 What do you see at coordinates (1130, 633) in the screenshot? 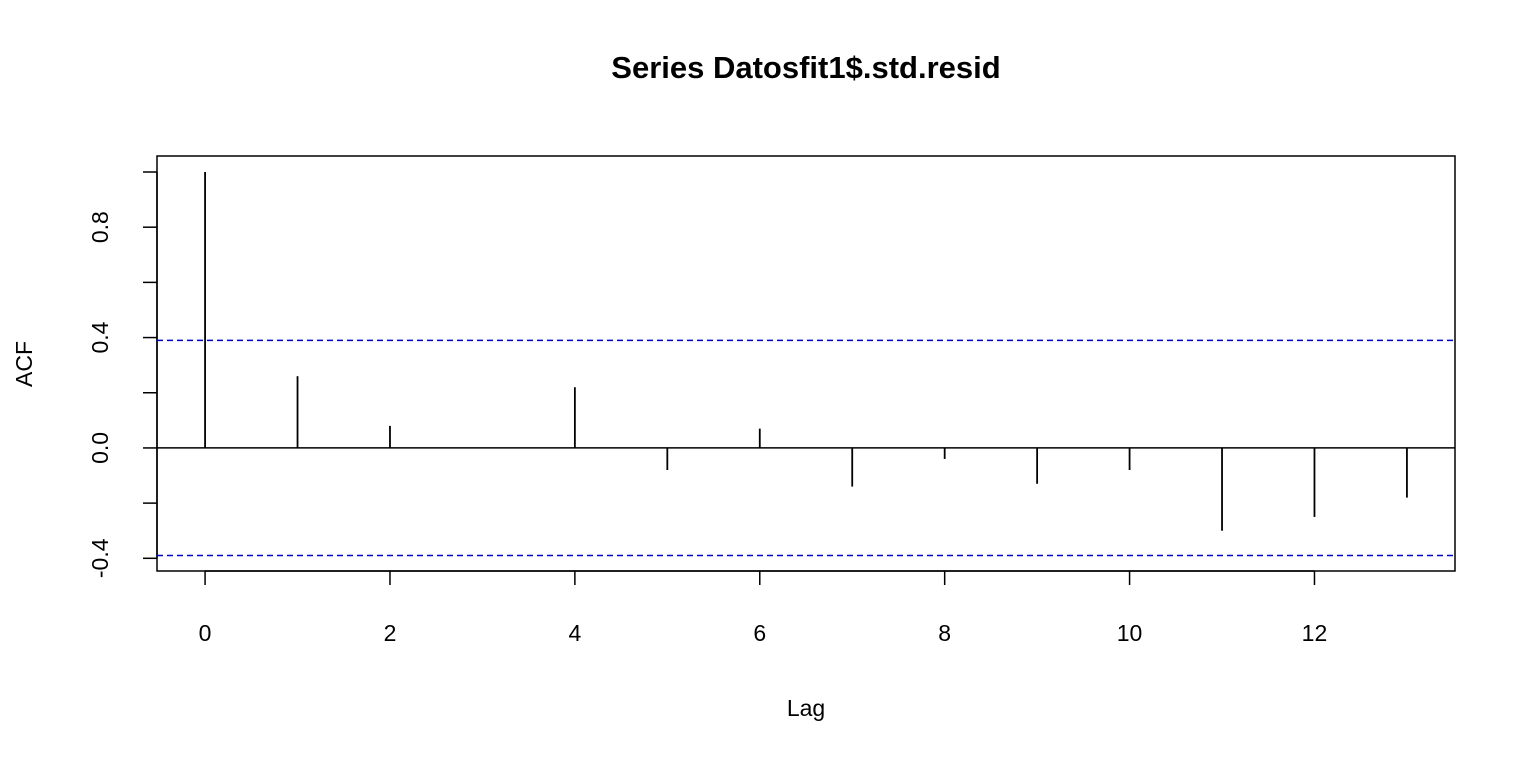
I see `x-tick-label: 10` at bounding box center [1130, 633].